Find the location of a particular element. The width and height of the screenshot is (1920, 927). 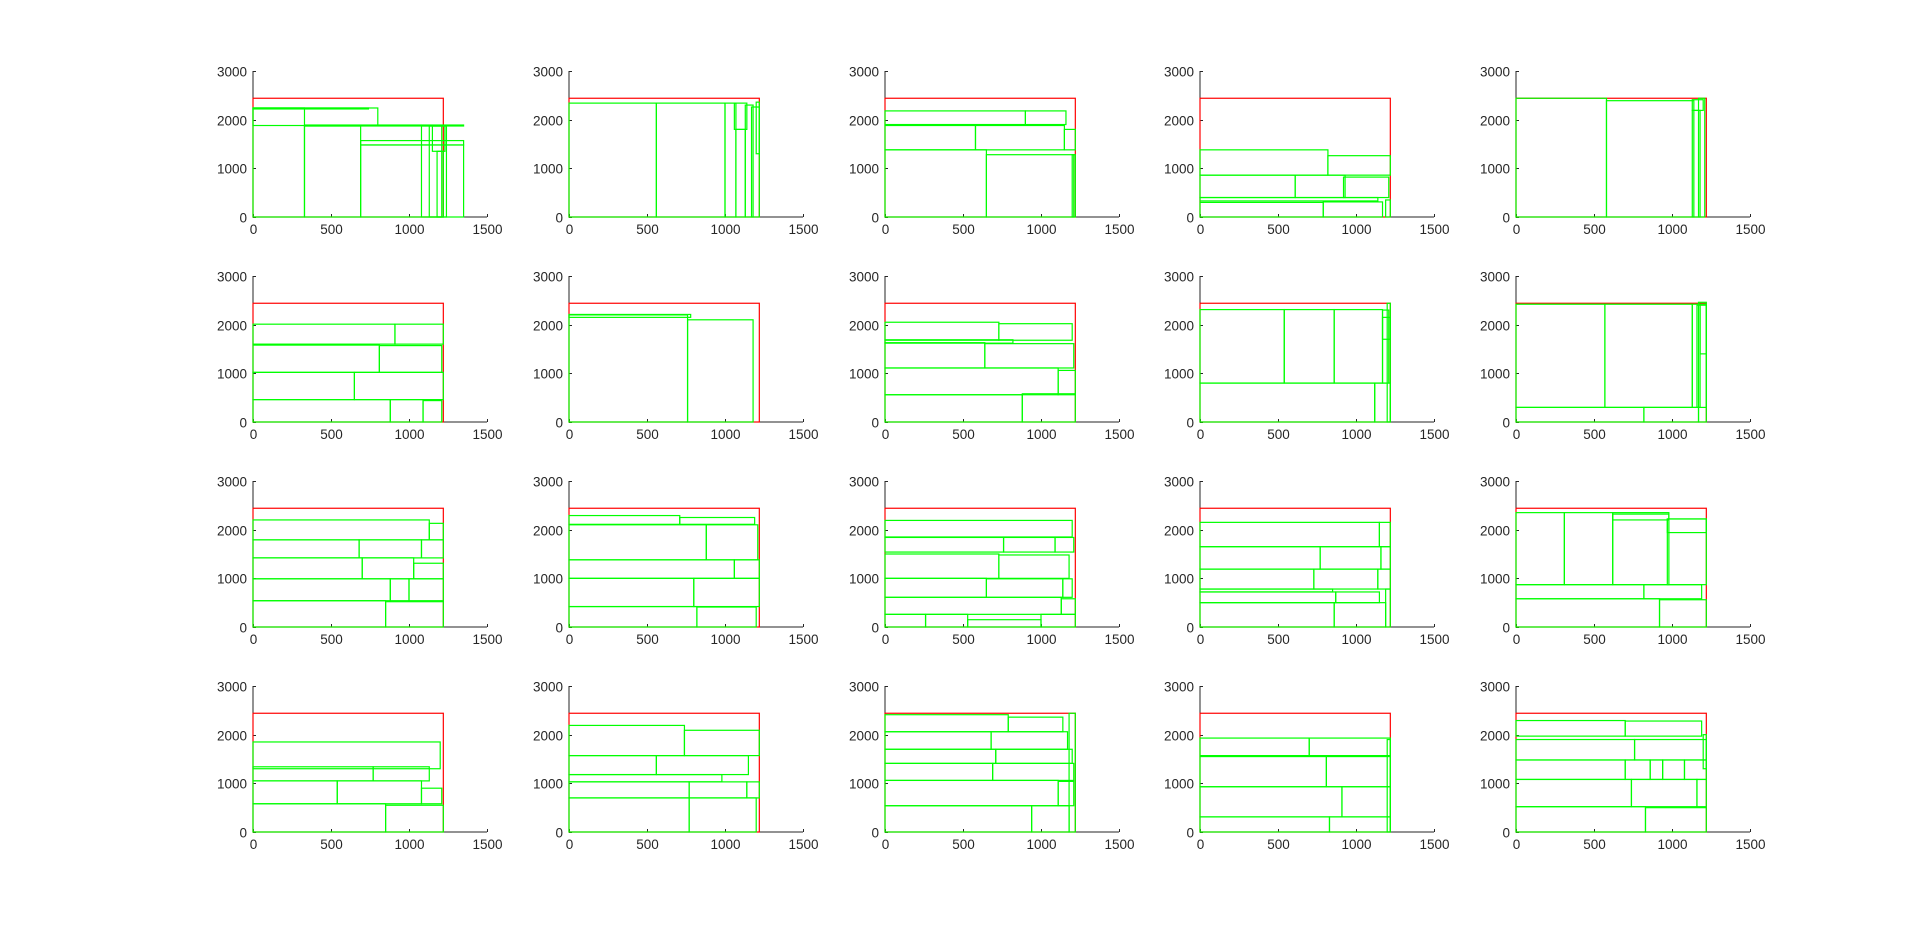

subplot-4: 0 500 1000 1500 0 1000 2000 3000 is located at coordinates (1307, 151).